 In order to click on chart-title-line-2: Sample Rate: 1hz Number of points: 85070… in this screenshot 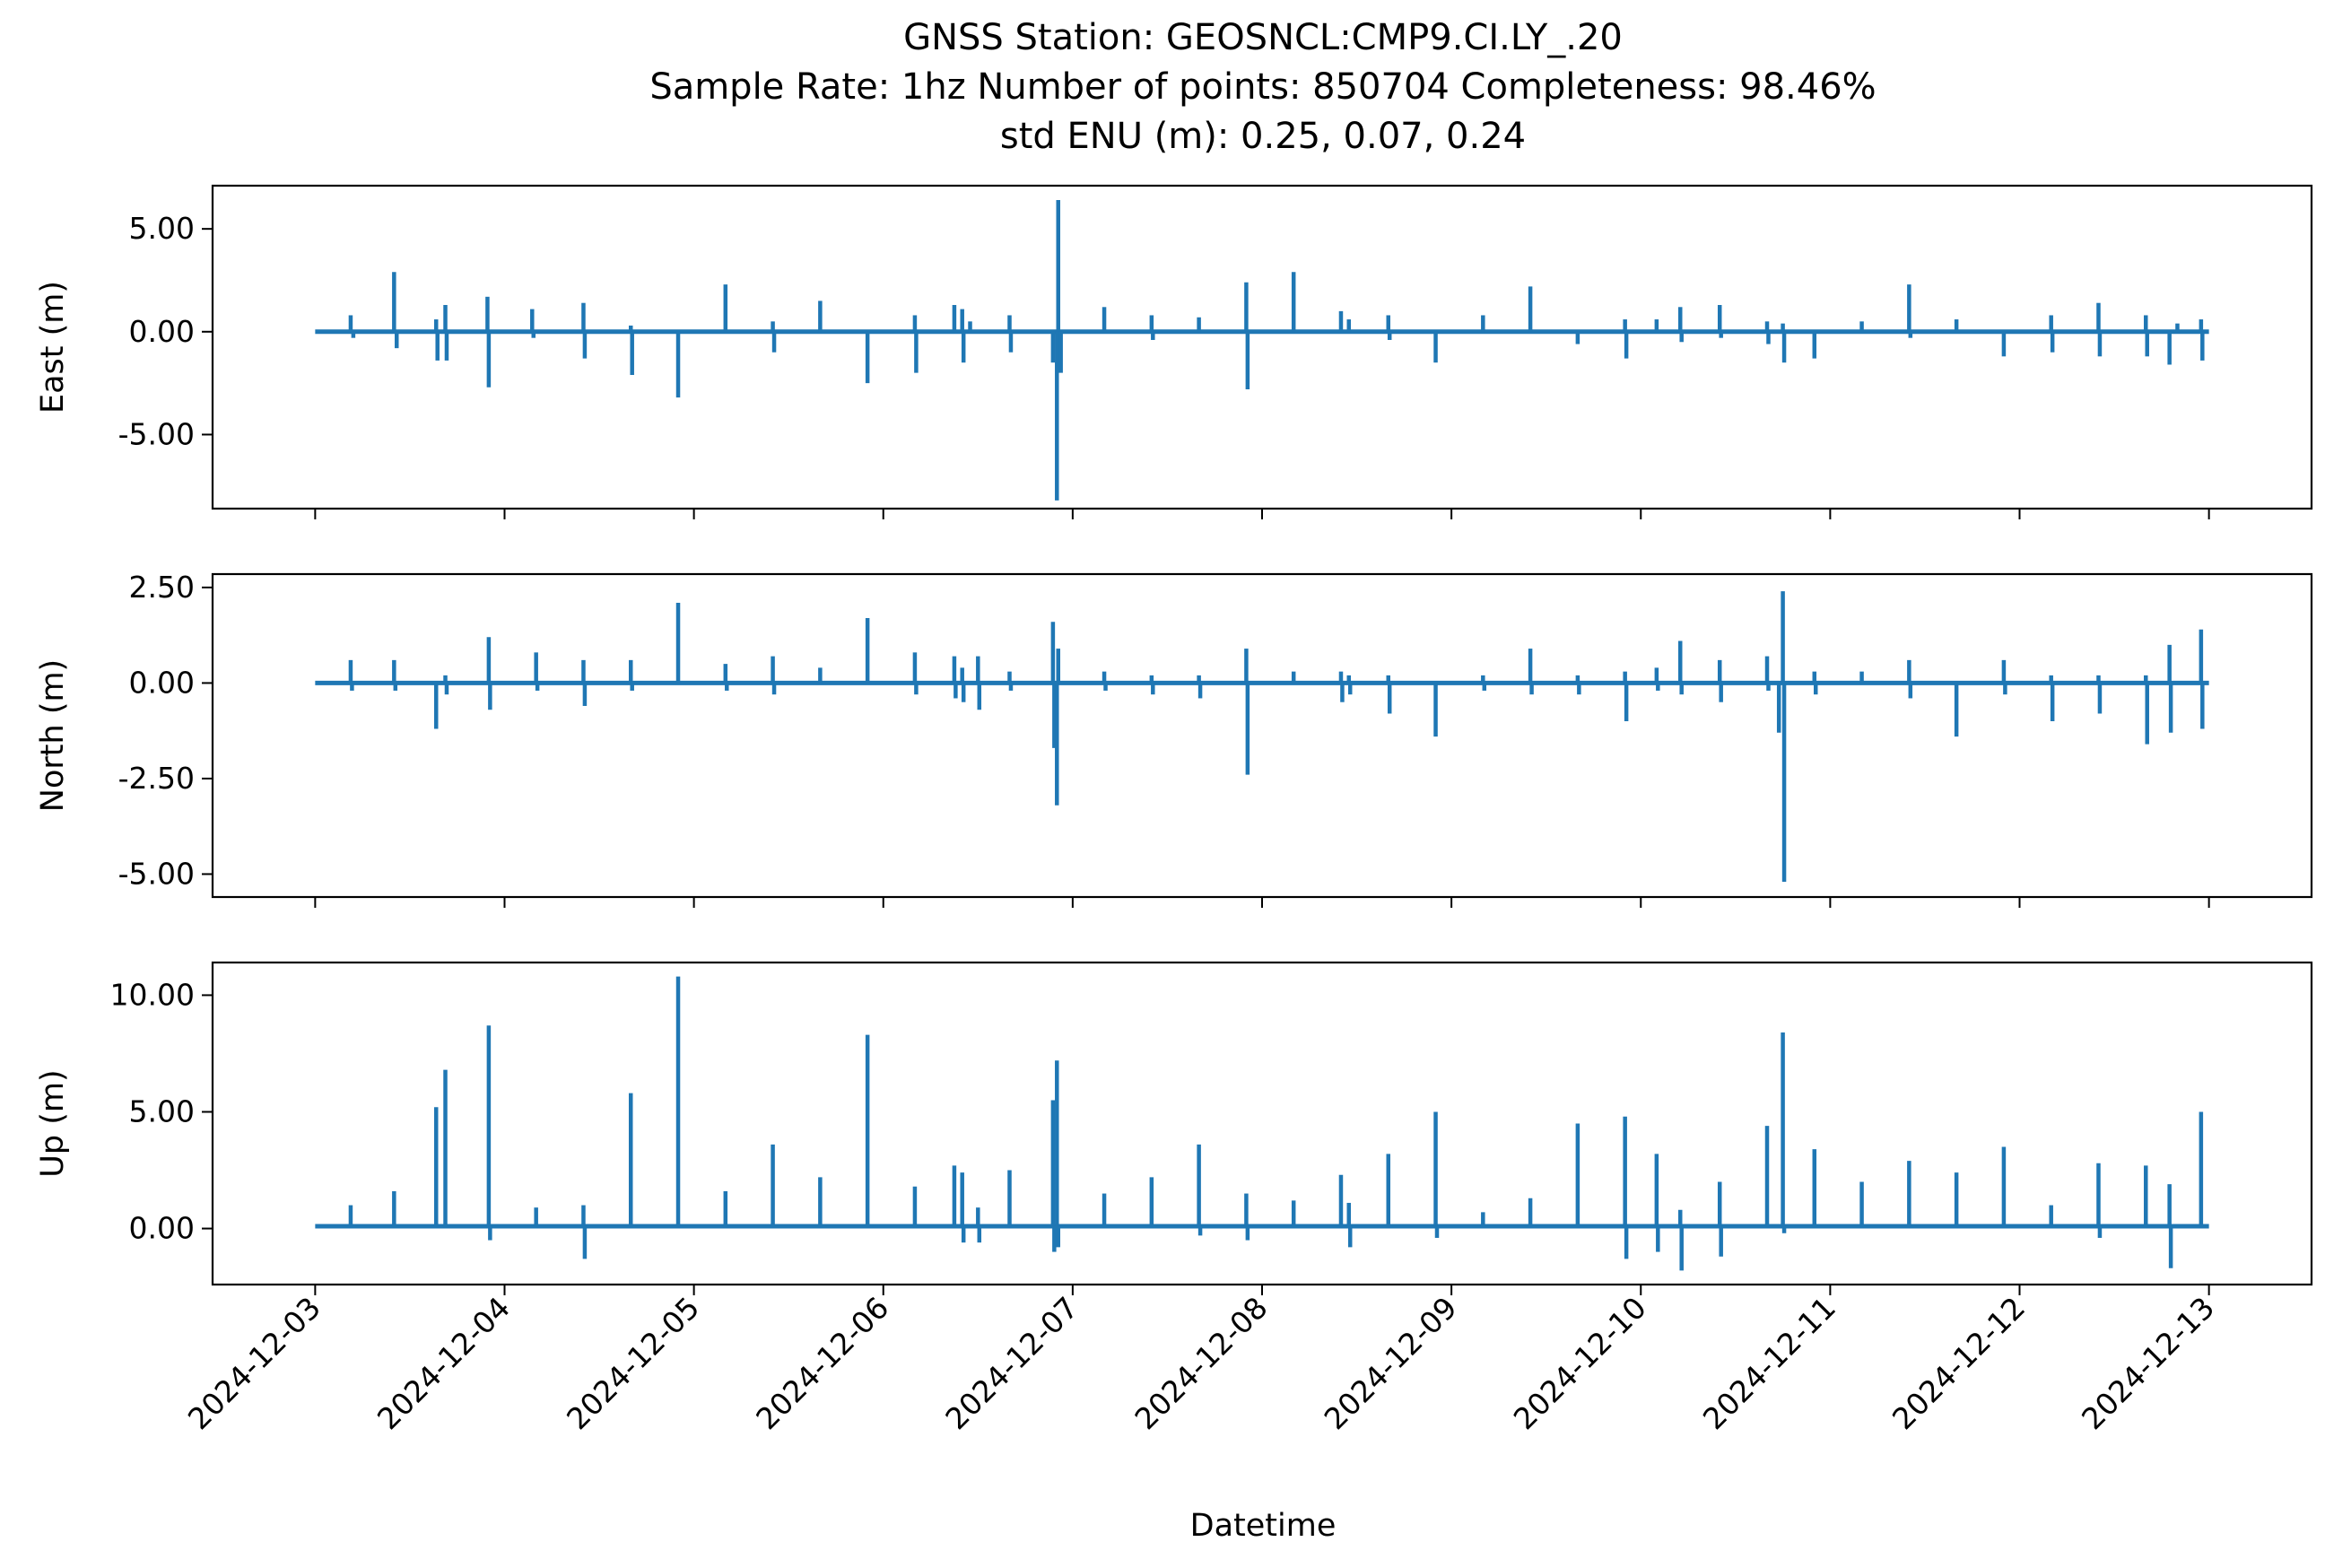, I will do `click(1262, 87)`.